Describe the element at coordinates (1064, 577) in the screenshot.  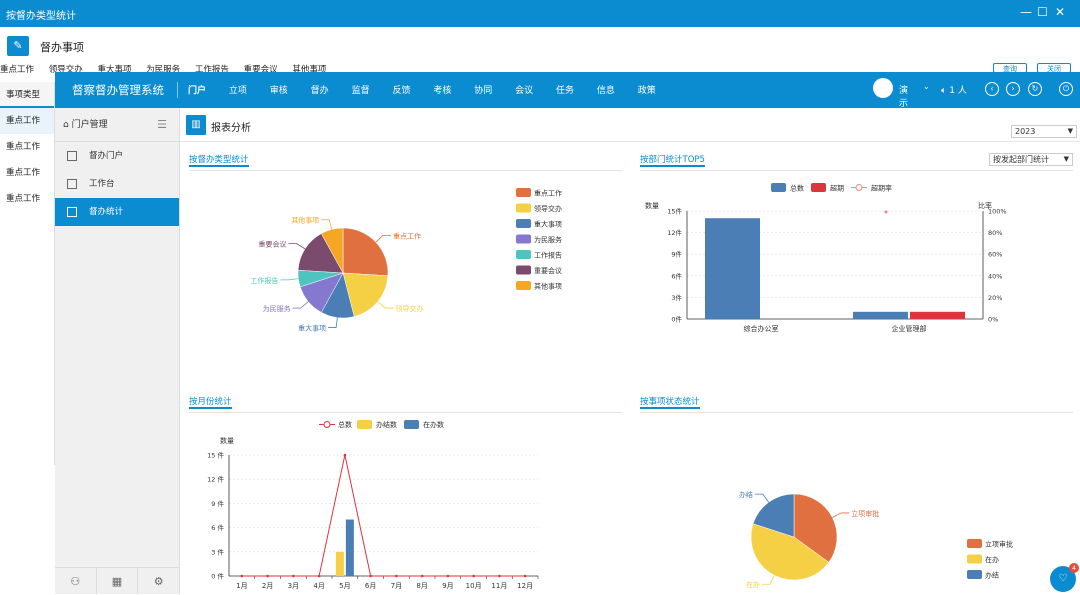
I see `notification-button: ♡ 4` at that location.